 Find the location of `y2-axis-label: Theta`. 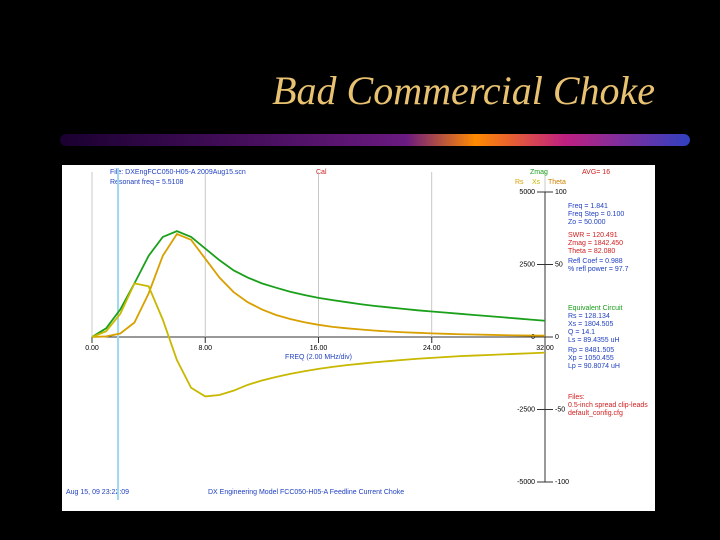

y2-axis-label: Theta is located at coordinates (557, 182).